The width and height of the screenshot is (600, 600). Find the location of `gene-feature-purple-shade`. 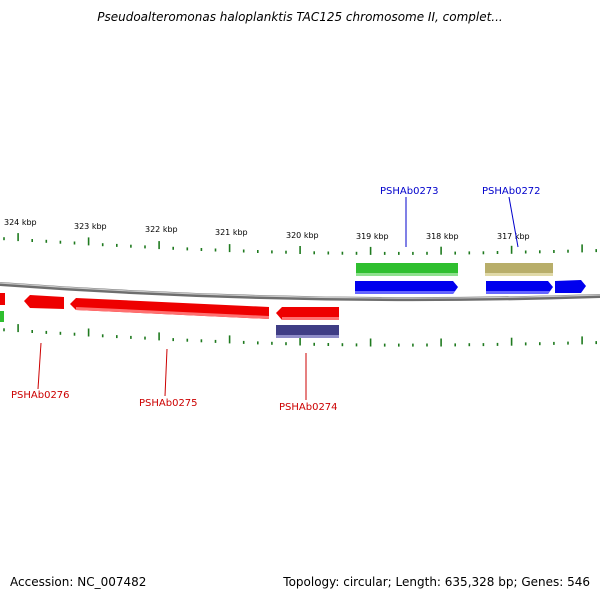

gene-feature-purple-shade is located at coordinates (307, 336).